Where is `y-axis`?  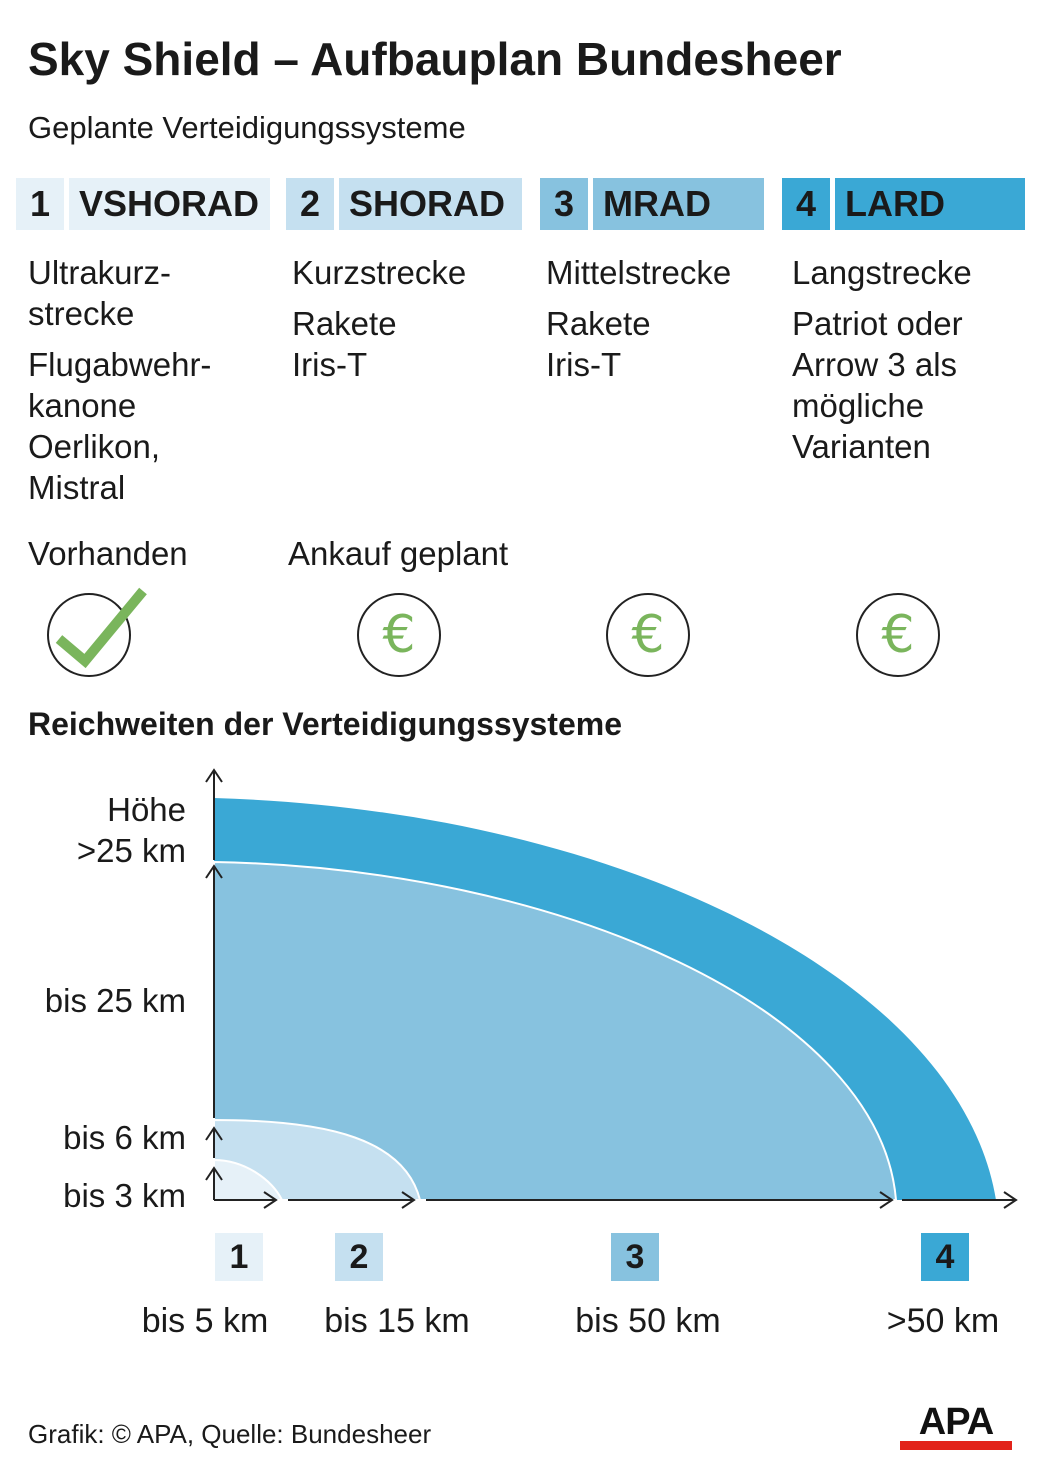
y-axis is located at coordinates (214, 984).